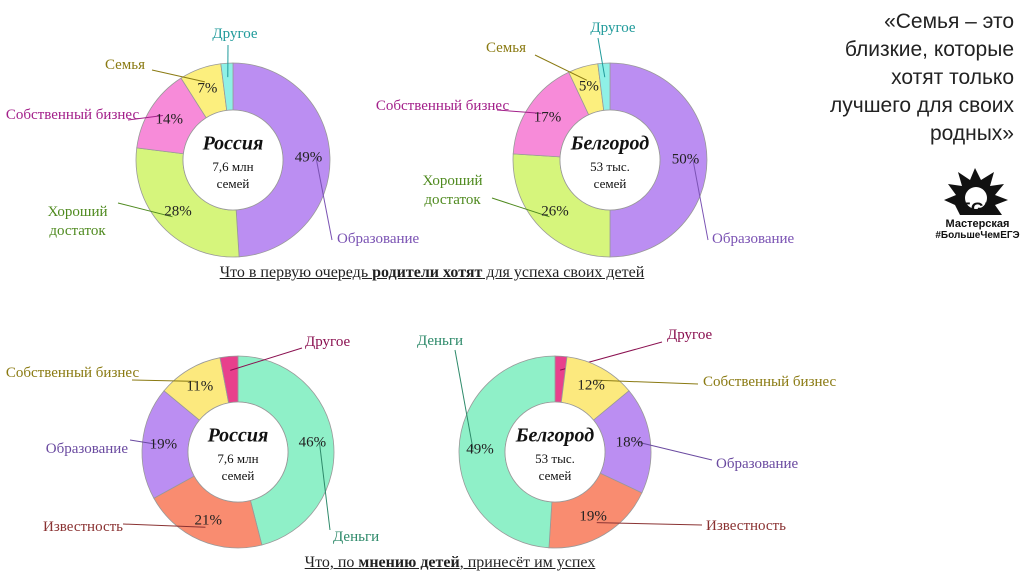 The width and height of the screenshot is (1024, 574). Describe the element at coordinates (207, 88) in the screenshot. I see `value-label: 7%` at that location.